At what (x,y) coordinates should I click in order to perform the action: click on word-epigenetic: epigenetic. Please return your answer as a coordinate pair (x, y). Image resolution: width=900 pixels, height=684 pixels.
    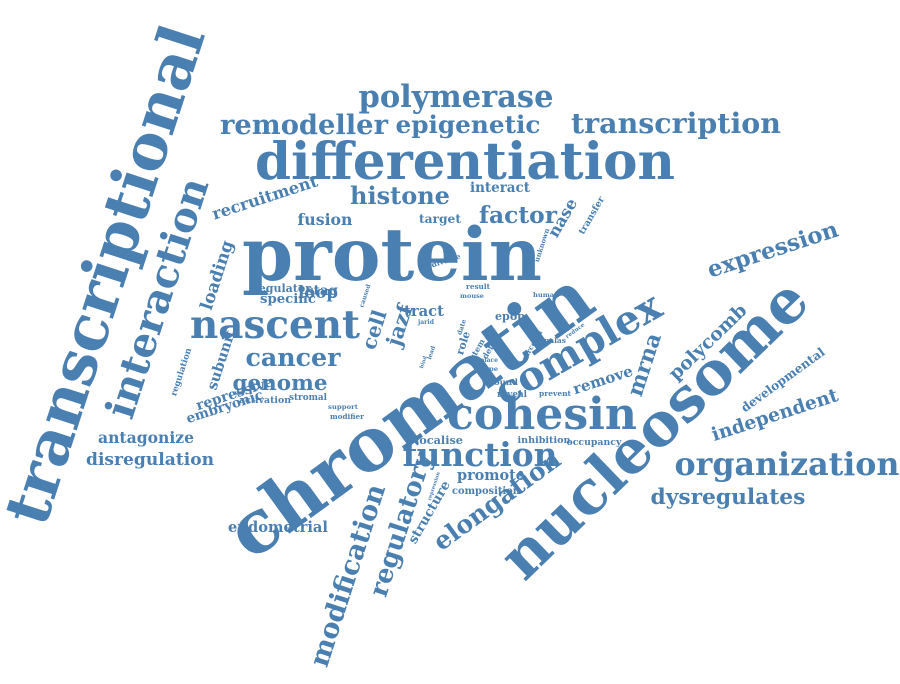
    Looking at the image, I should click on (468, 124).